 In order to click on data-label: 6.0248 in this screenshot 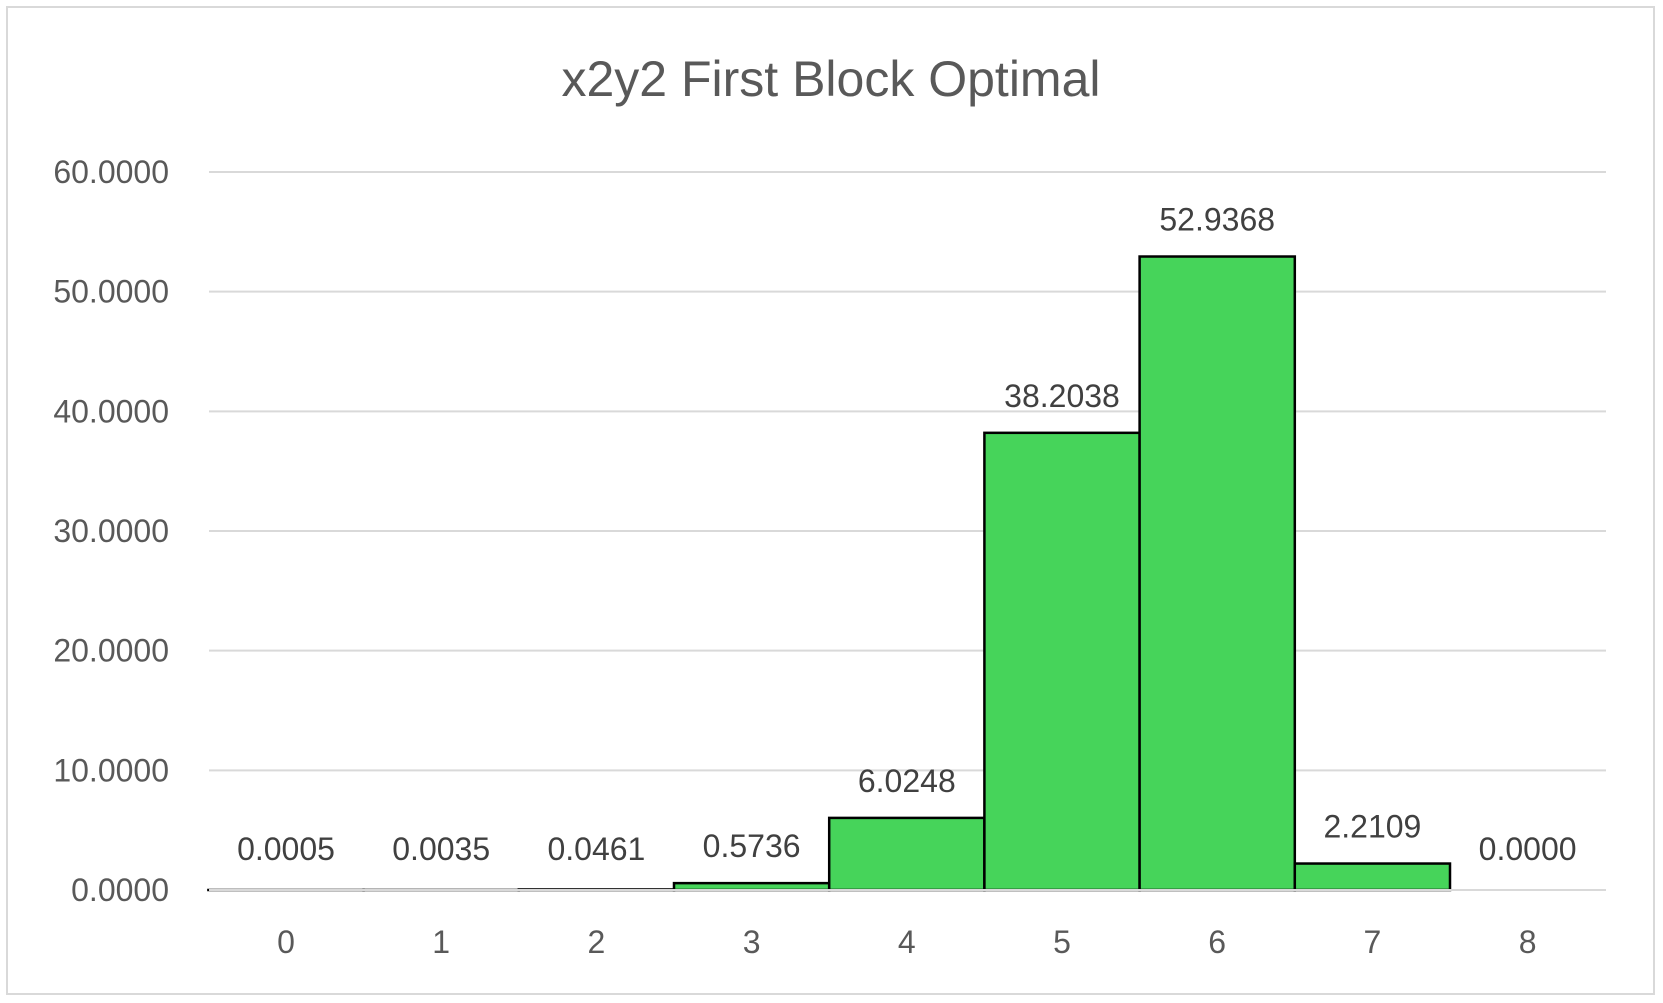, I will do `click(907, 781)`.